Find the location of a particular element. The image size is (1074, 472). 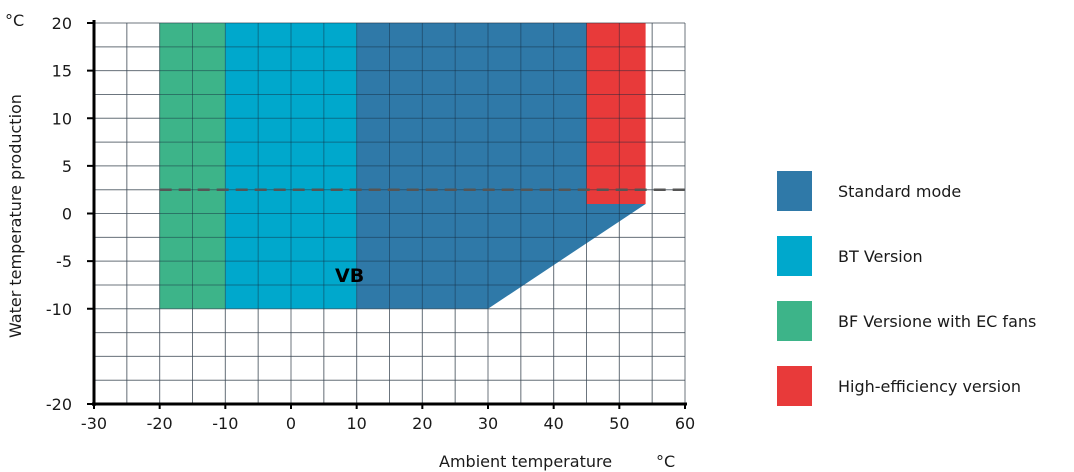

x-tick-label: 40 is located at coordinates (553, 423).